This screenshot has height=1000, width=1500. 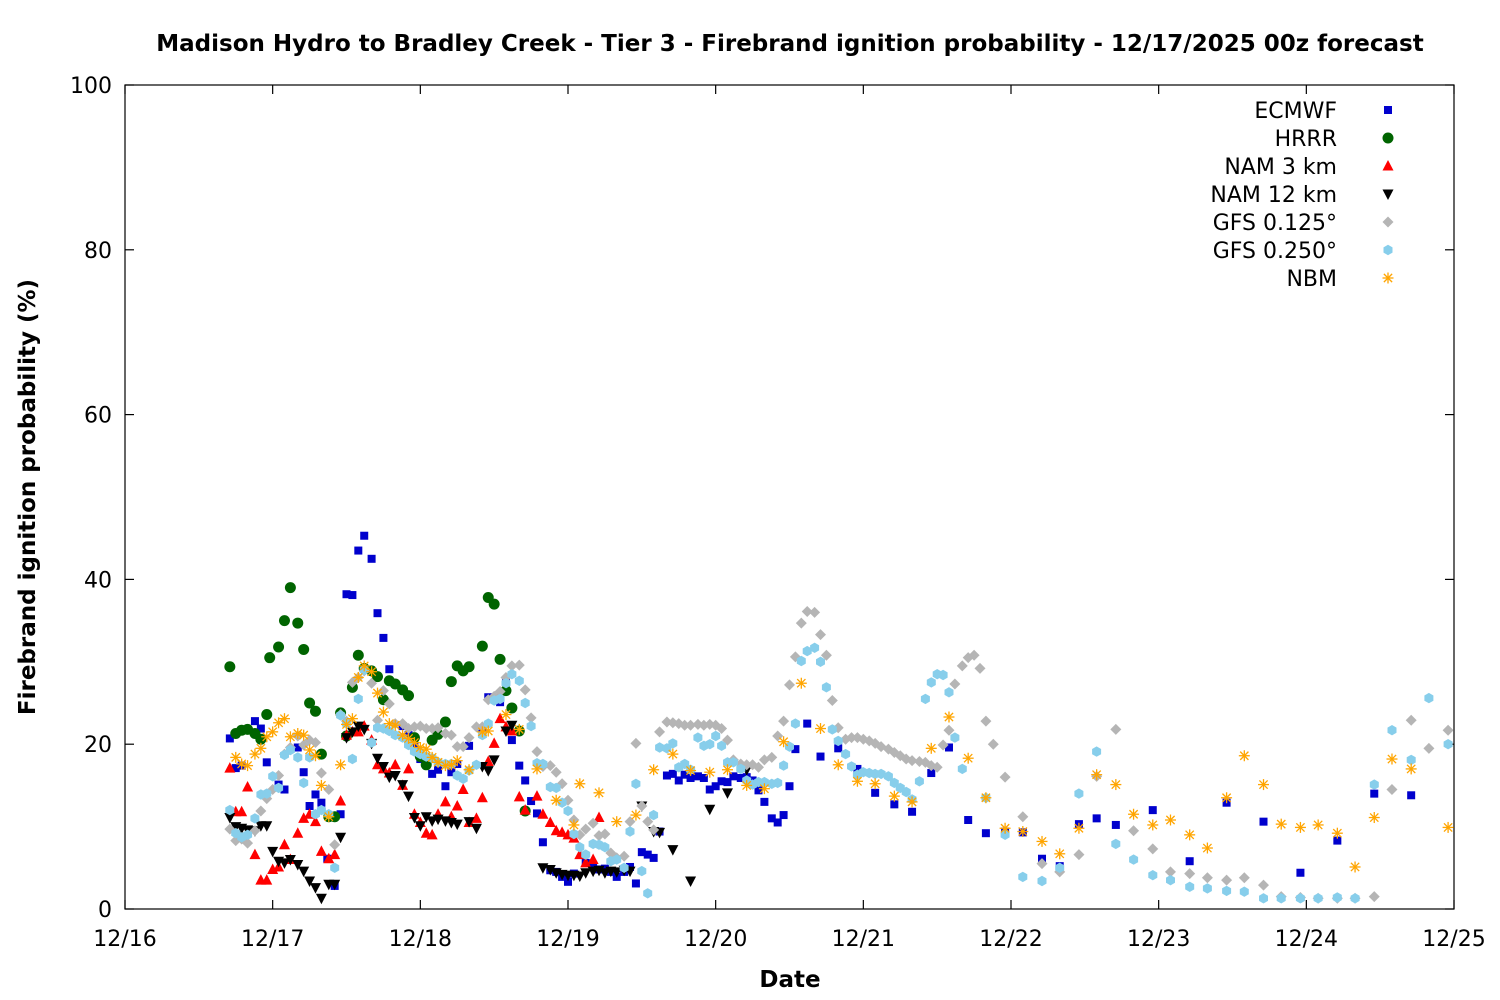 I want to click on legend-label: NAM 12 km, so click(x=1273, y=195).